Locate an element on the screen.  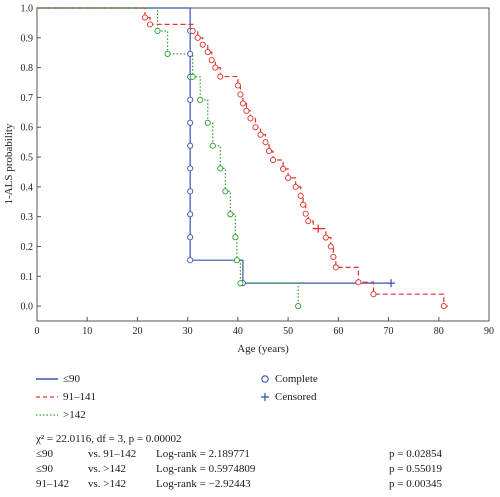
legend: ≤90 91–141 >142 Complete Censored is located at coordinates (206, 397).